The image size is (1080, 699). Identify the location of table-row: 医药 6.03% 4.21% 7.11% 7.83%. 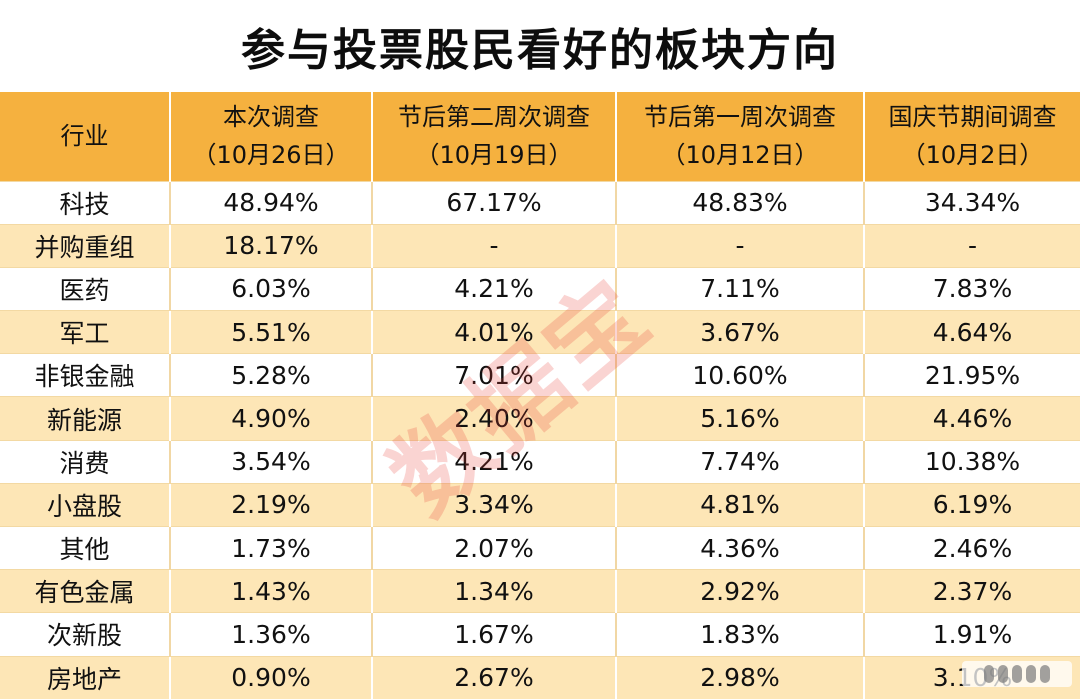
(540, 288).